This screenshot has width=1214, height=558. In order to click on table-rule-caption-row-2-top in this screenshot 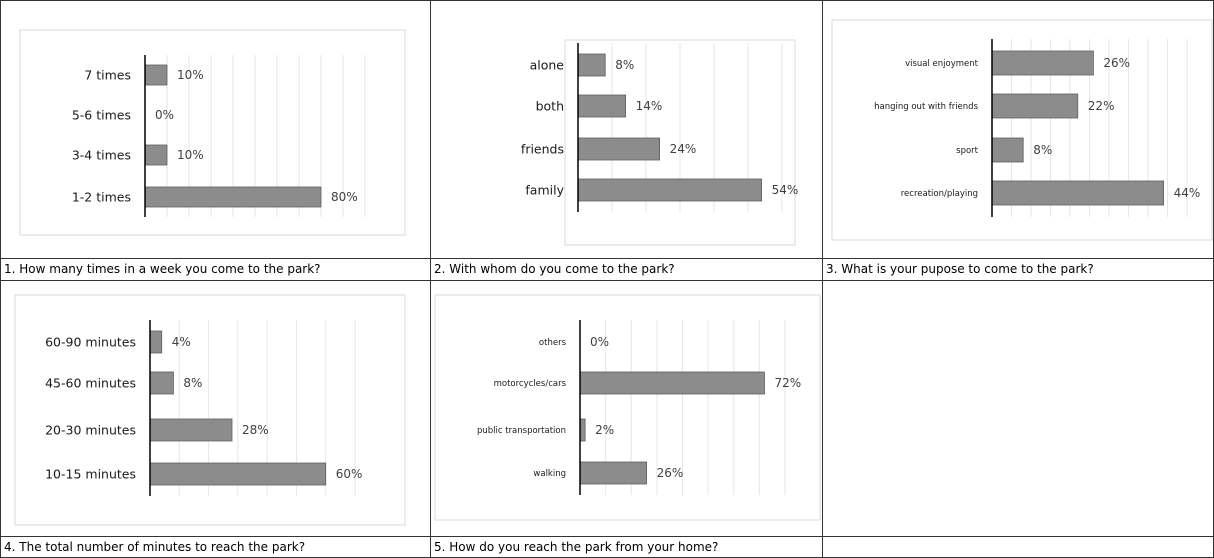, I will do `click(607, 536)`.